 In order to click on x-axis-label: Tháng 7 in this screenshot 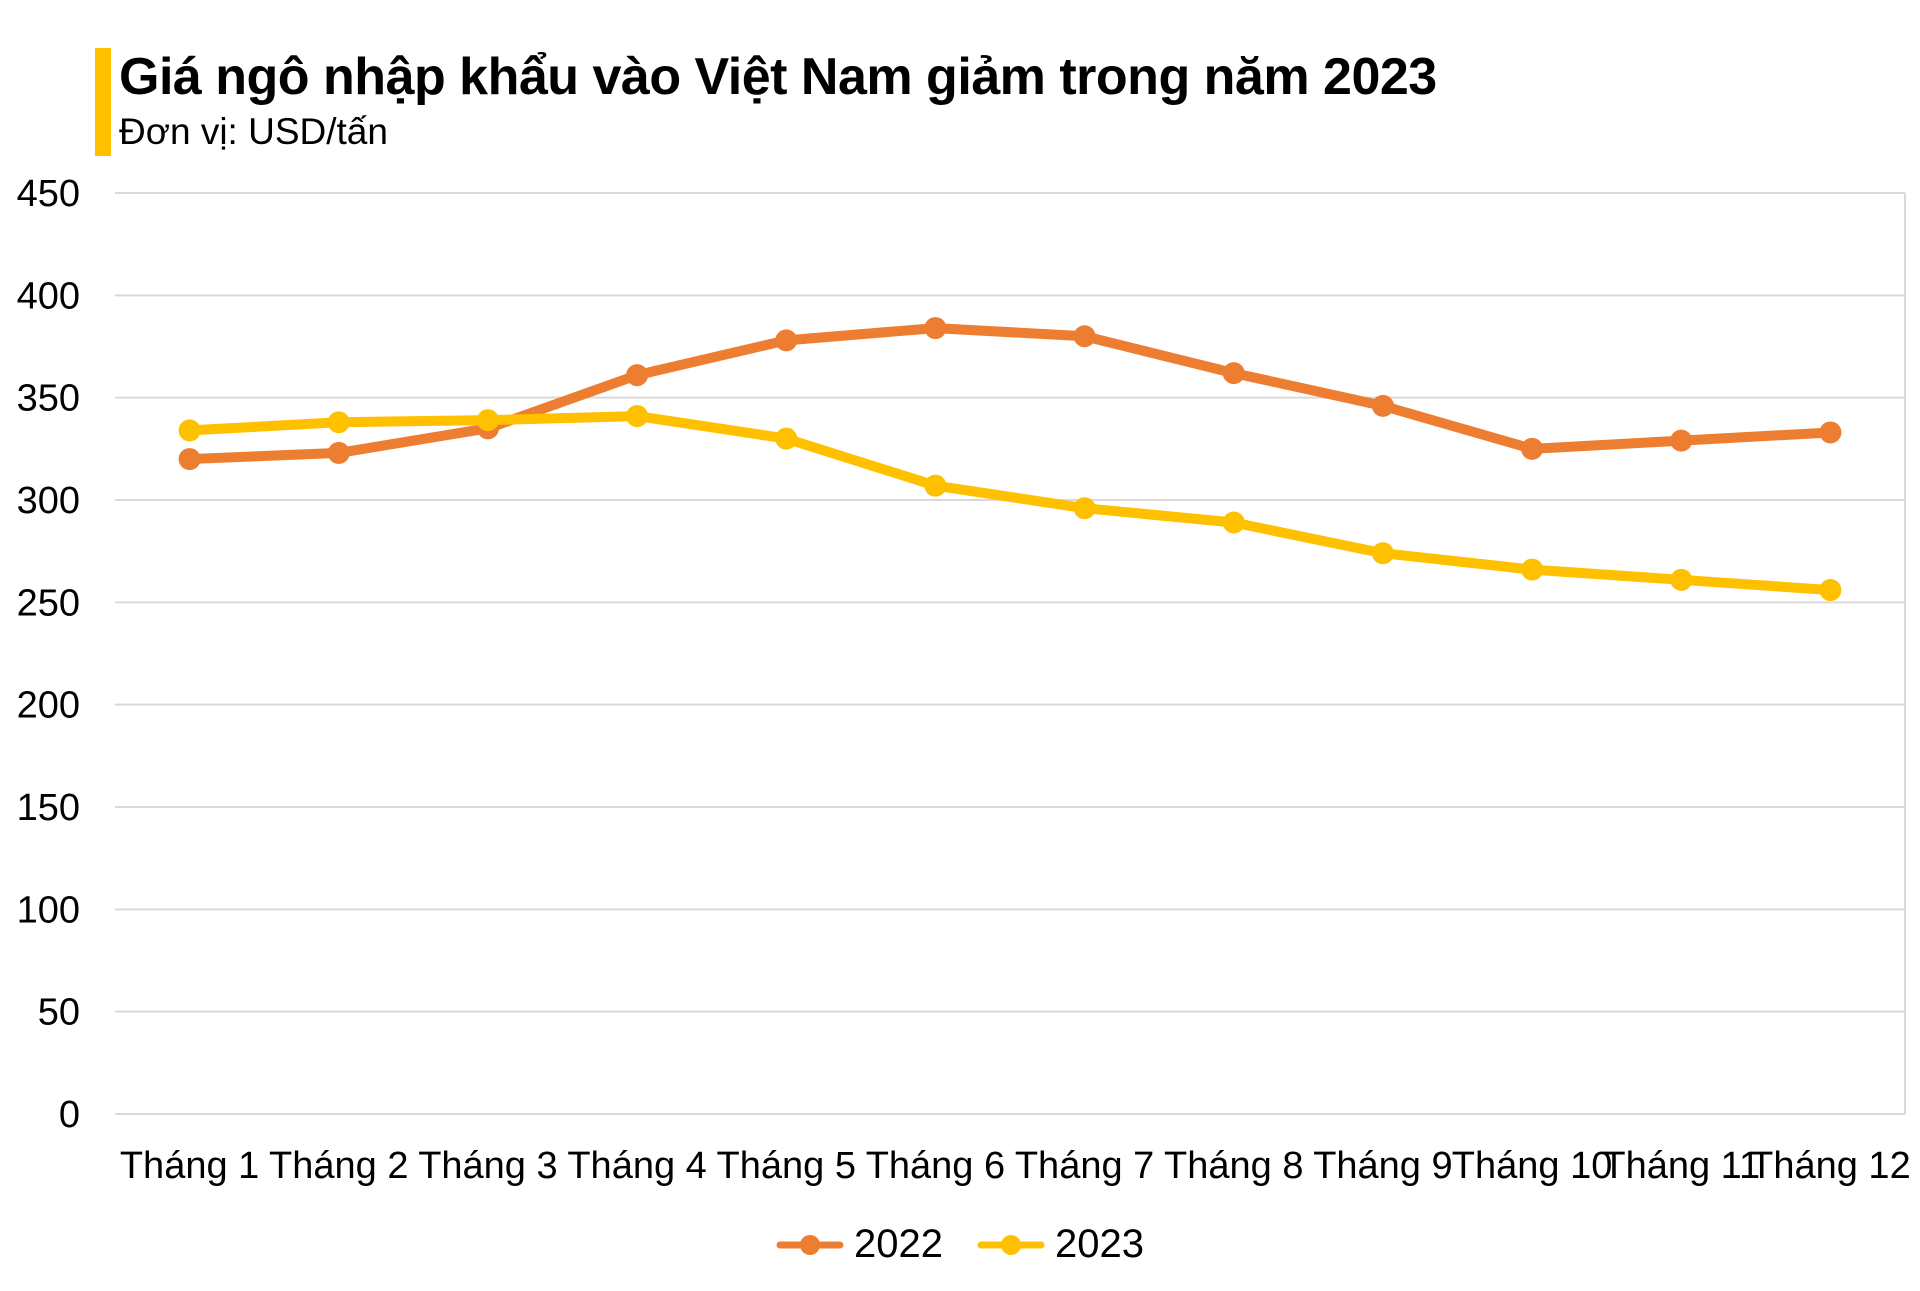, I will do `click(1084, 1166)`.